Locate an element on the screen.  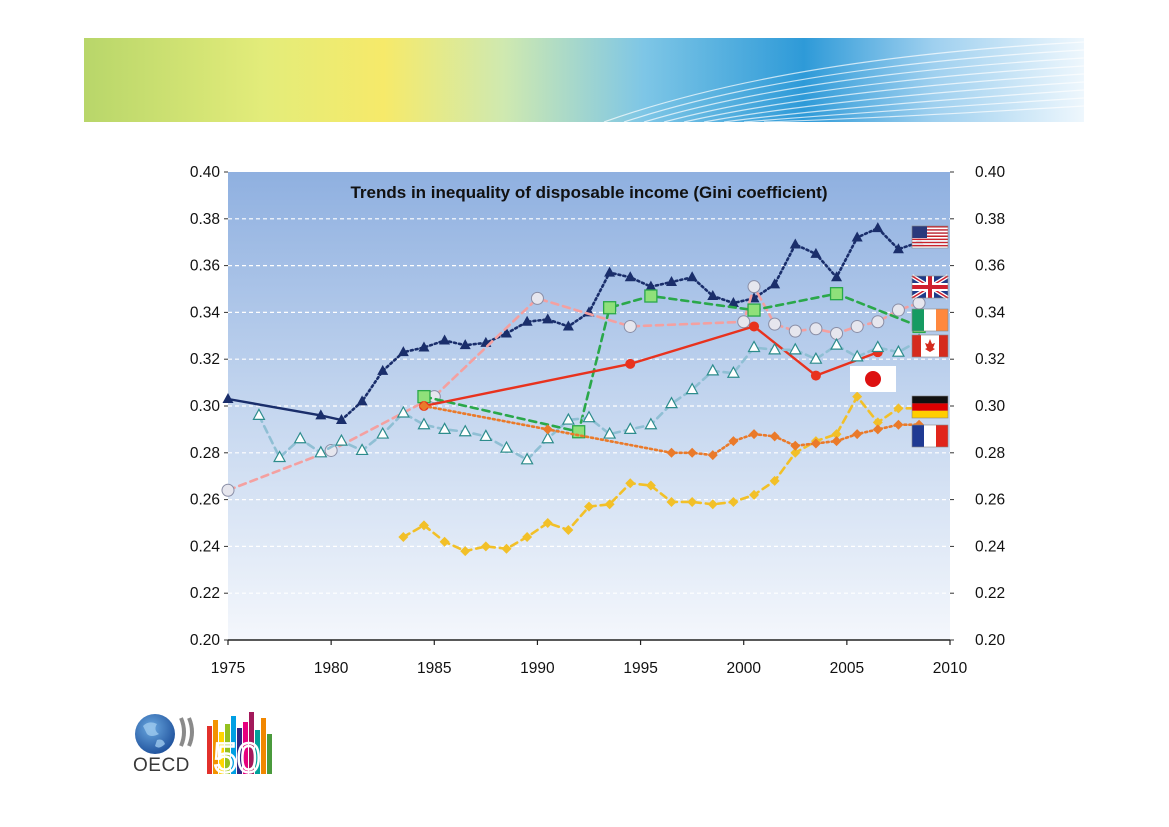
y-tick-label-right: 0.22 is located at coordinates (990, 593).